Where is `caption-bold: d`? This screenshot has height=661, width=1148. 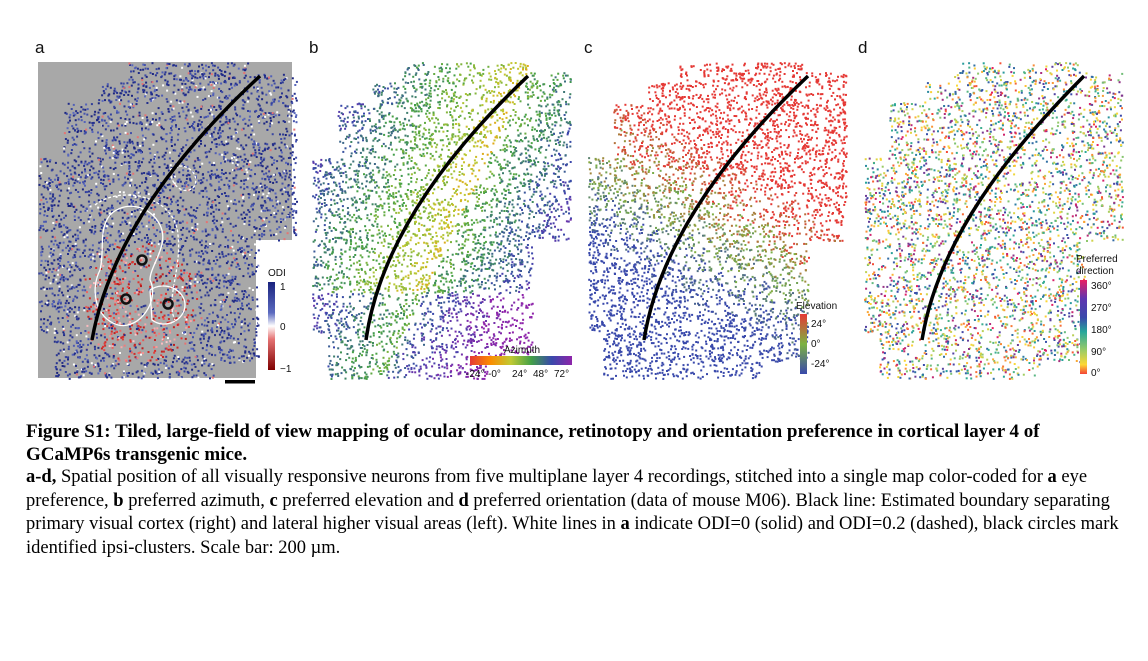
caption-bold: d is located at coordinates (463, 500).